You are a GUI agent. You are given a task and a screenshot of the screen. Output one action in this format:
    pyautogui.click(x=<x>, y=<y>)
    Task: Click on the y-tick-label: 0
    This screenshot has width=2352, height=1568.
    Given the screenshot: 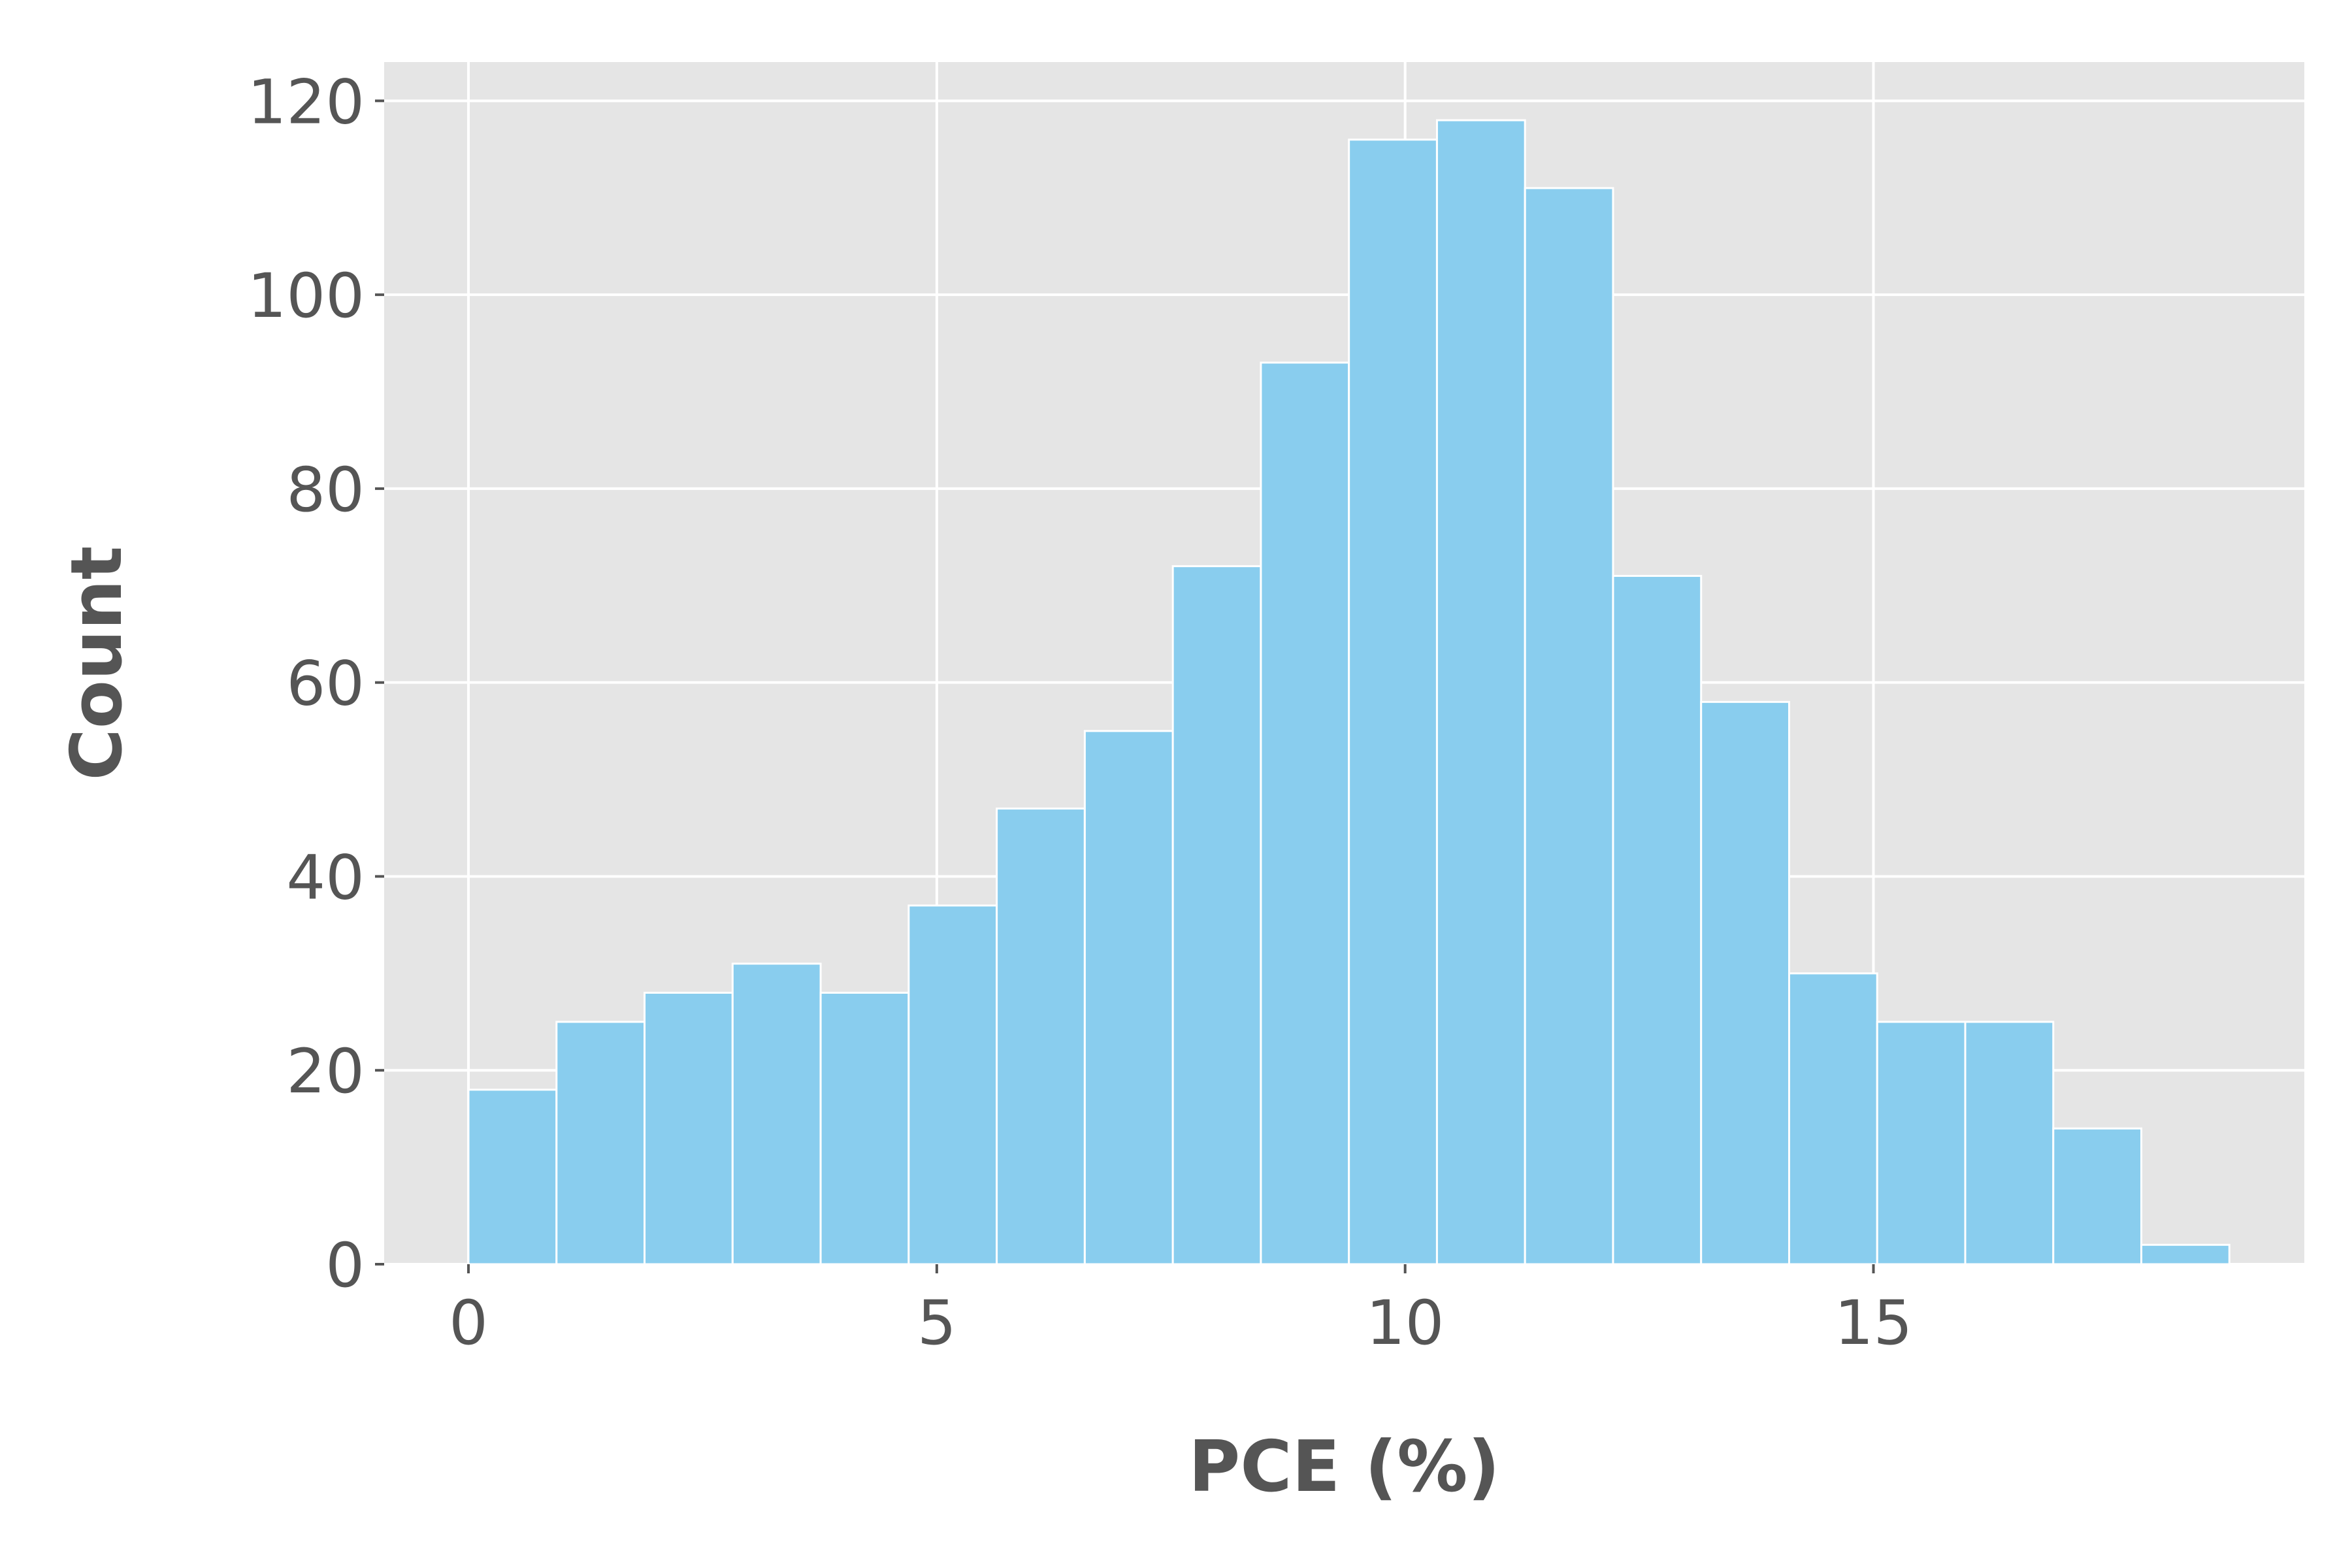 What is the action you would take?
    pyautogui.click(x=345, y=1265)
    